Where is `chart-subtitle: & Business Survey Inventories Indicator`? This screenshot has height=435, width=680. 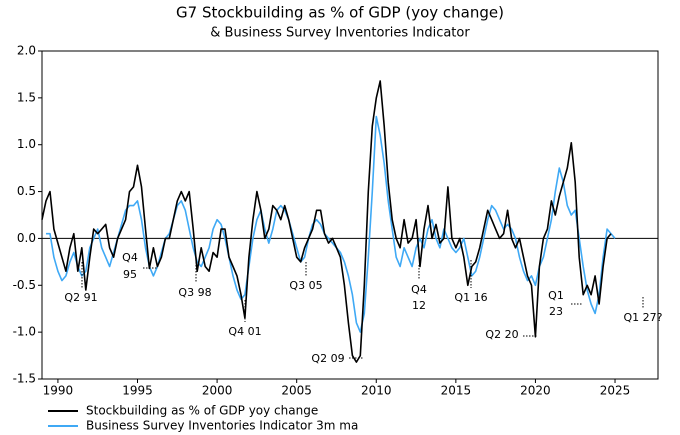
chart-subtitle: & Business Survey Inventories Indicator is located at coordinates (340, 33).